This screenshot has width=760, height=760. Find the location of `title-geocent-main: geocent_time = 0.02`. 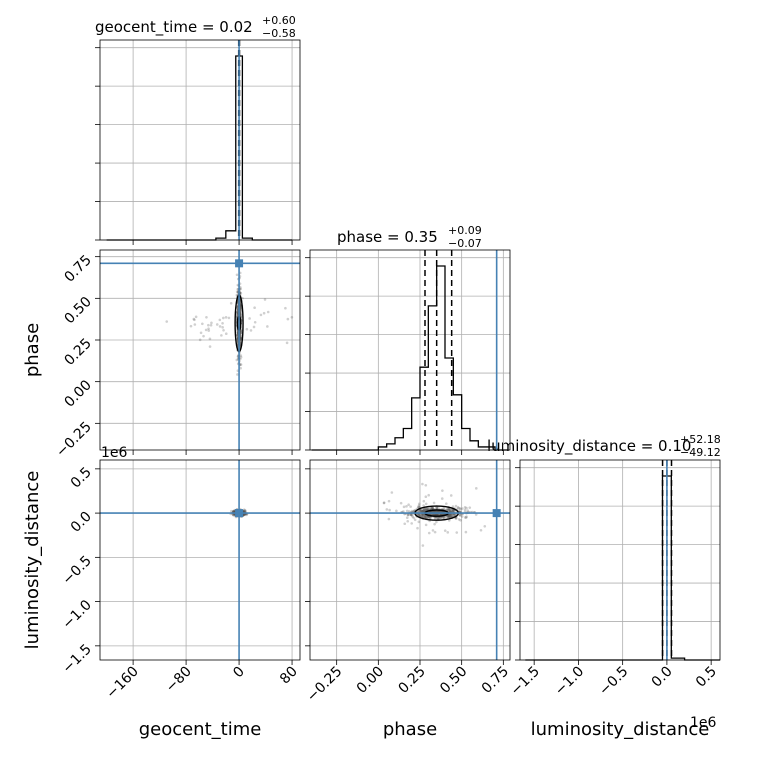

title-geocent-main: geocent_time = 0.02 is located at coordinates (174, 27).